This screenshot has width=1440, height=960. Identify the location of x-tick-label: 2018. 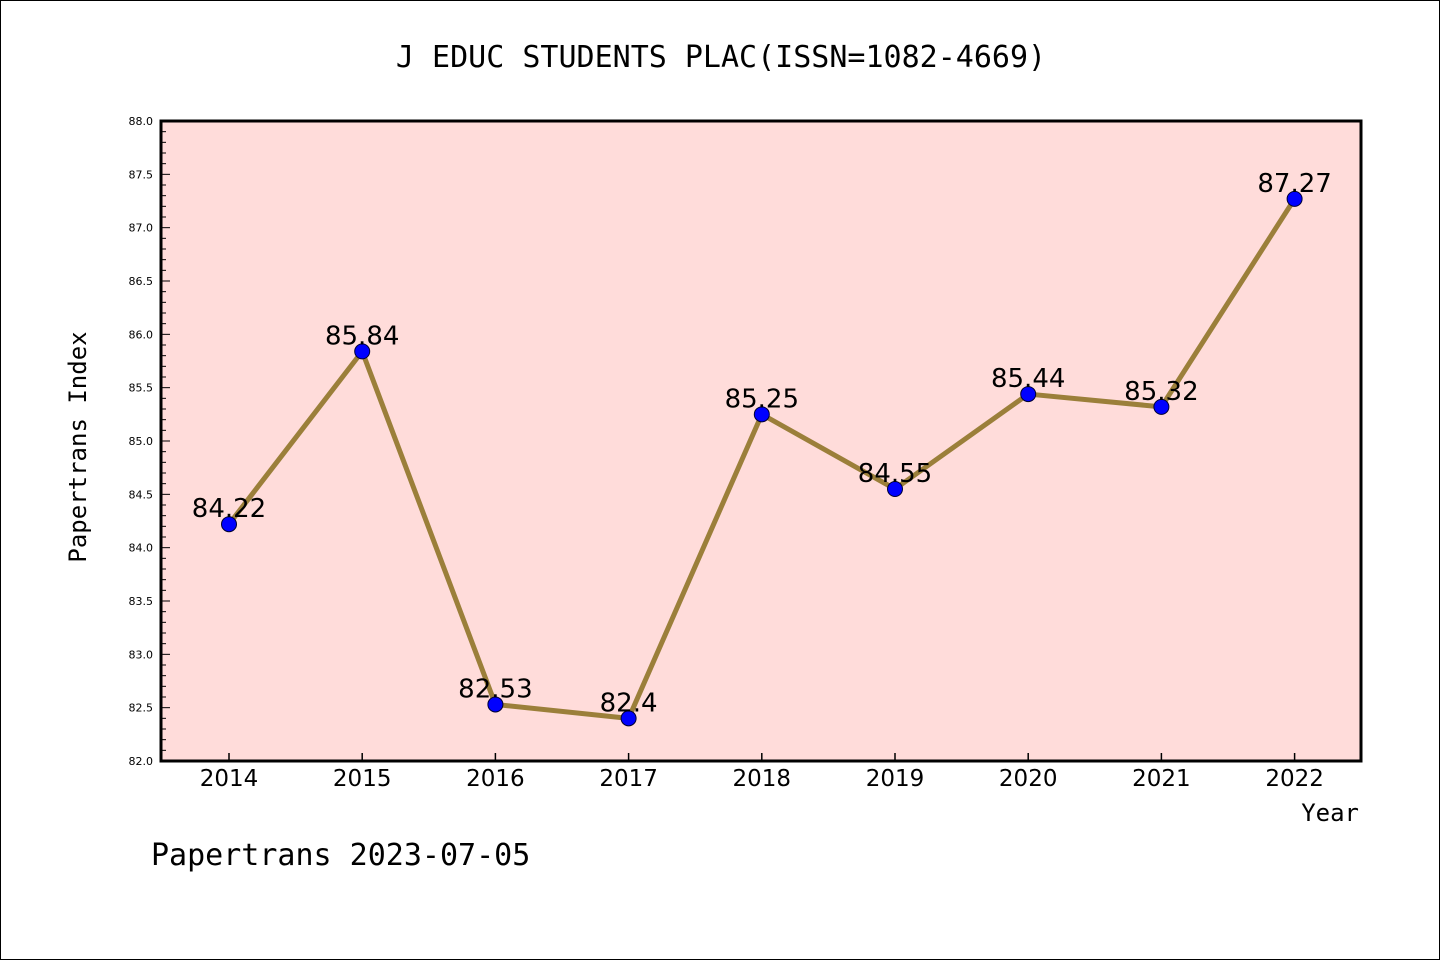
(762, 779).